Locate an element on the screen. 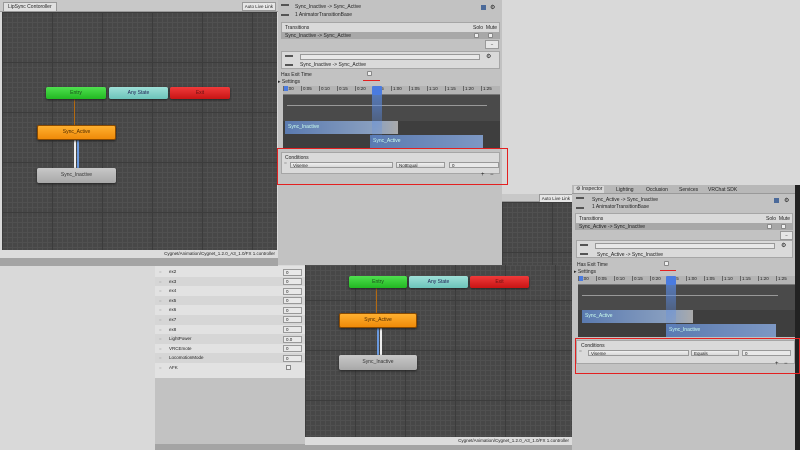 The image size is (800, 450). animator-graph-2-top is located at coordinates (537, 233).